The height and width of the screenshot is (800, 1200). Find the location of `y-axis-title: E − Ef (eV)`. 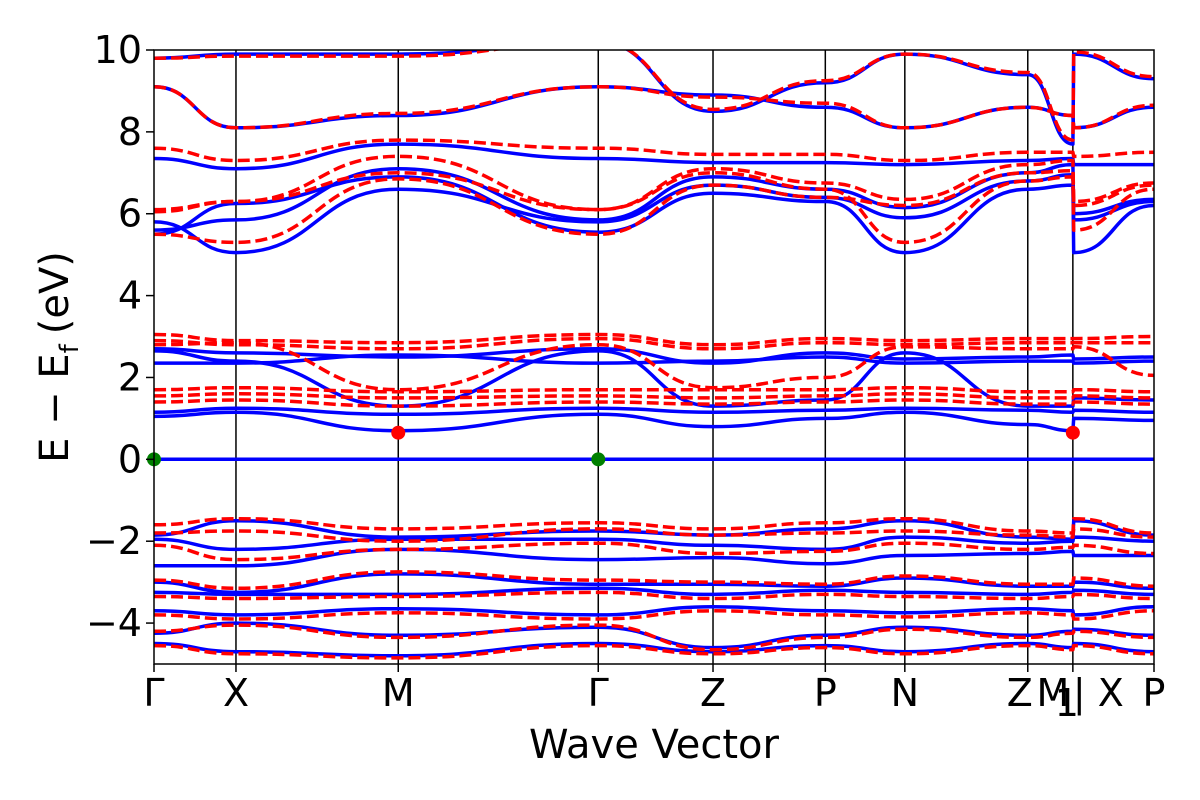

y-axis-title: E − Ef (eV) is located at coordinates (58, 357).